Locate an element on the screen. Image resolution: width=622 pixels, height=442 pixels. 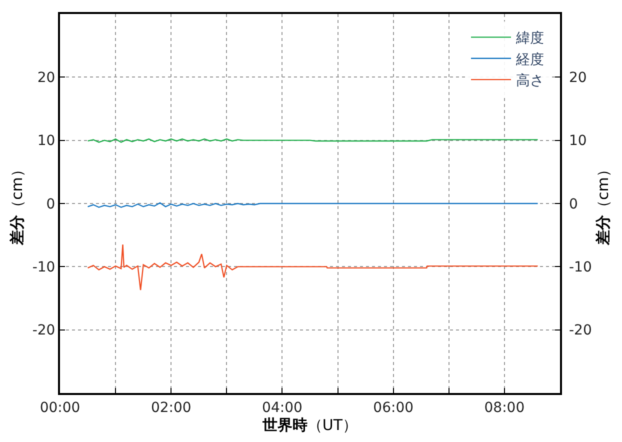
y2-tick-label: 0 is located at coordinates (573, 204).